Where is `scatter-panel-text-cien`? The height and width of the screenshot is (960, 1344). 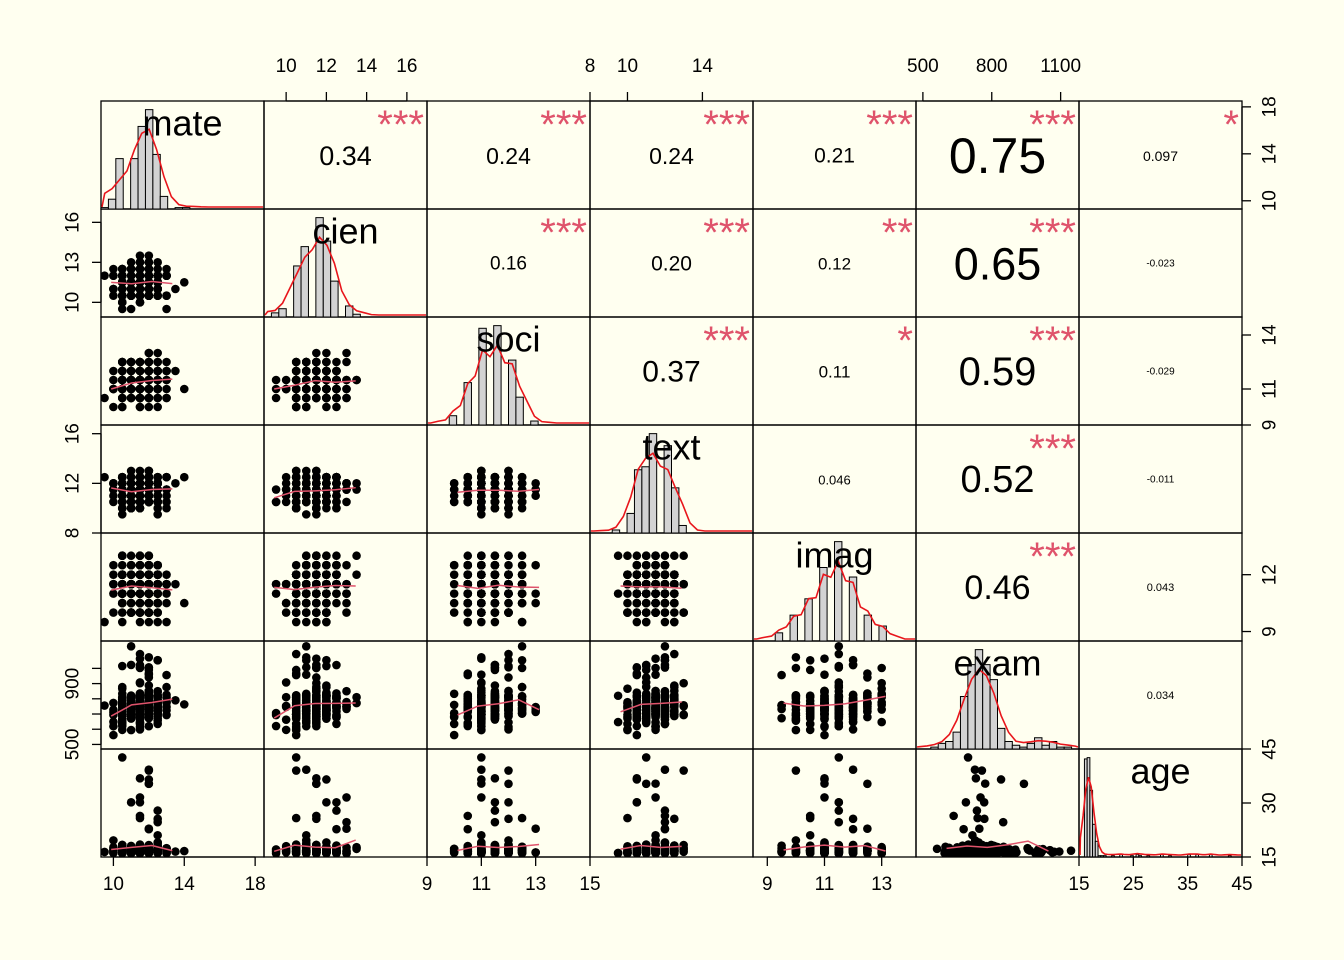 scatter-panel-text-cien is located at coordinates (316, 492).